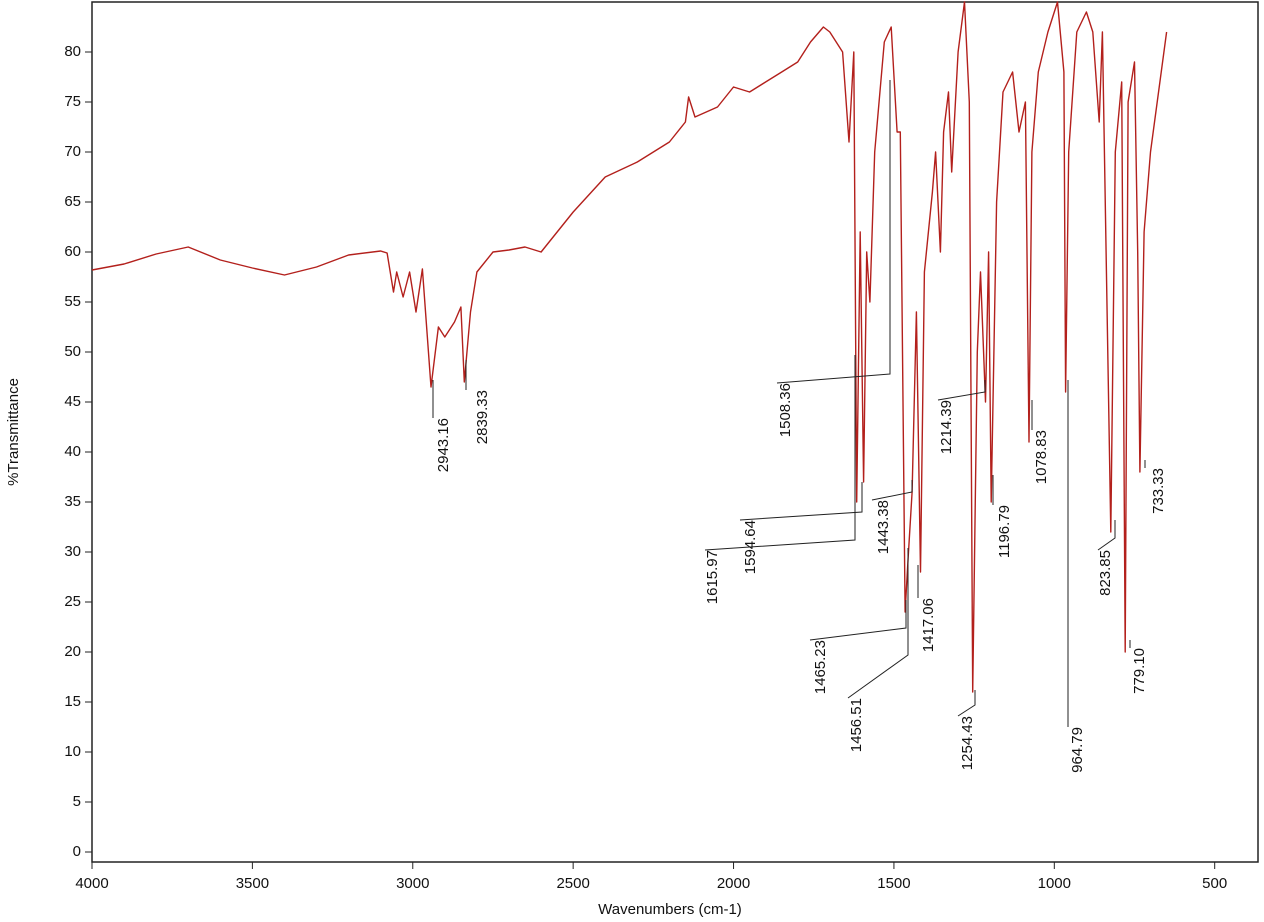 This screenshot has width=1264, height=922. Describe the element at coordinates (77, 801) in the screenshot. I see `y-tick-label: 5` at that location.